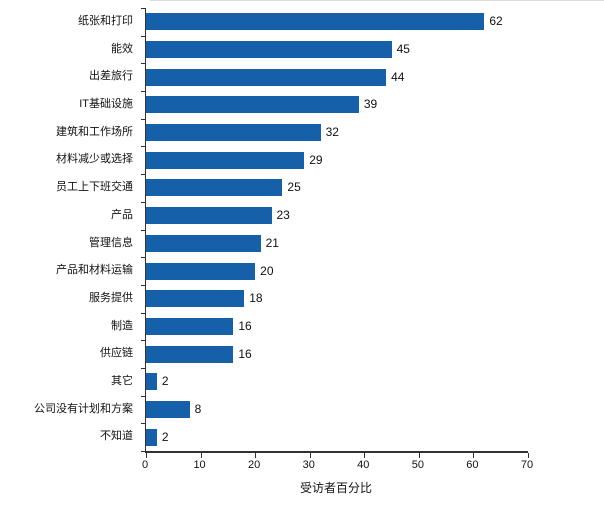  What do you see at coordinates (122, 48) in the screenshot?
I see `category-label: 能效` at bounding box center [122, 48].